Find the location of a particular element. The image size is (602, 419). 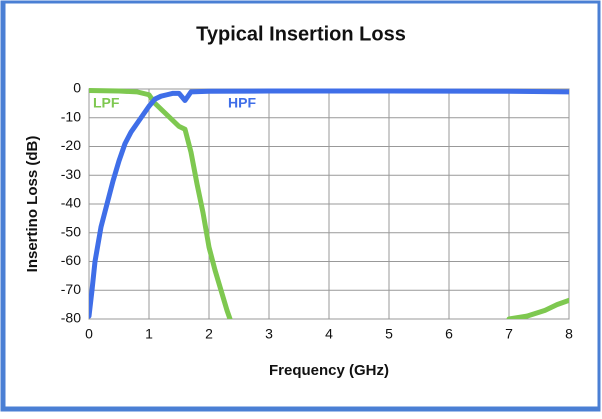

series-label: HPF is located at coordinates (242, 103).